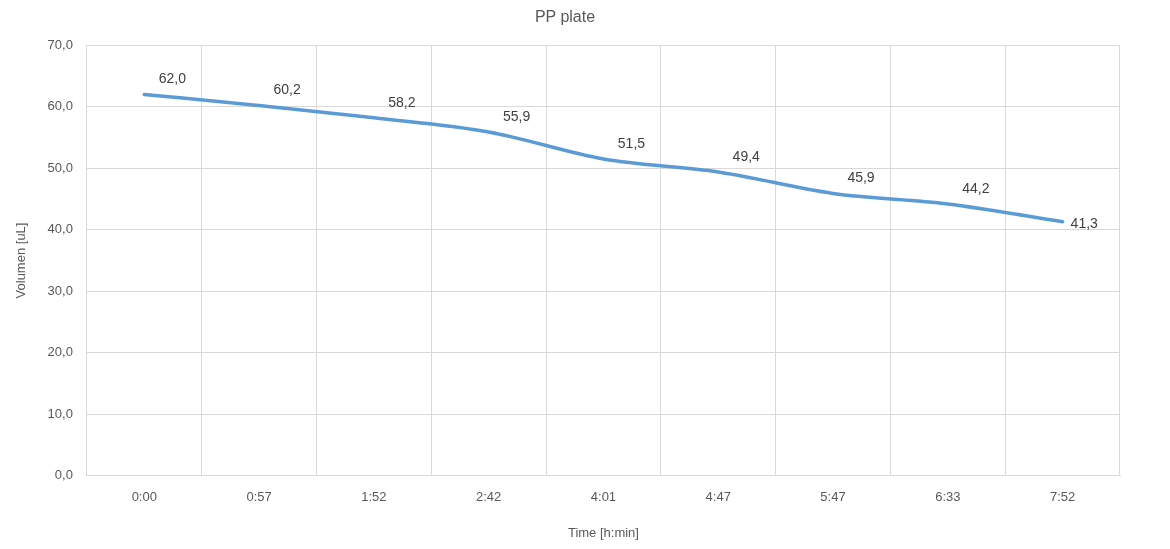  What do you see at coordinates (565, 17) in the screenshot?
I see `chart-title: PP plate` at bounding box center [565, 17].